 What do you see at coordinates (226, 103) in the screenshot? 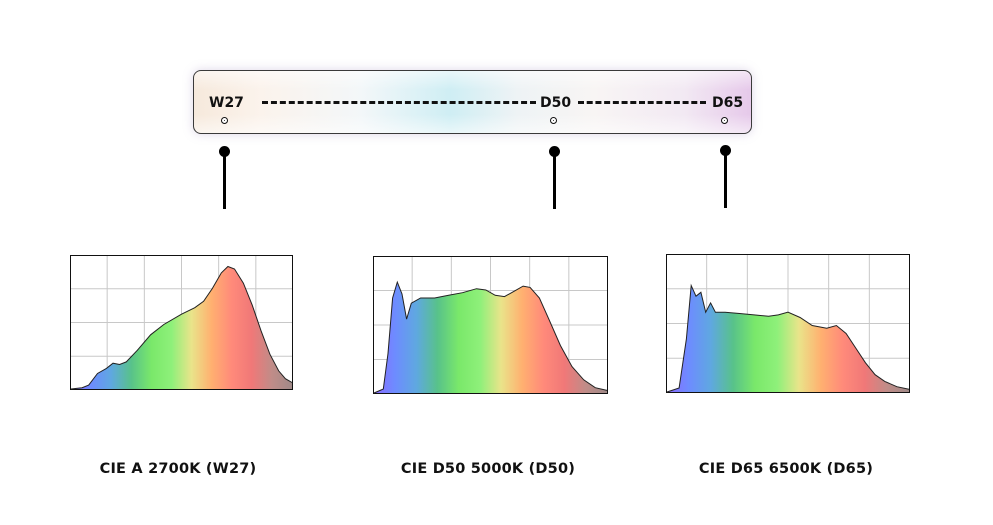
I see `bar-label-w27: W27` at bounding box center [226, 103].